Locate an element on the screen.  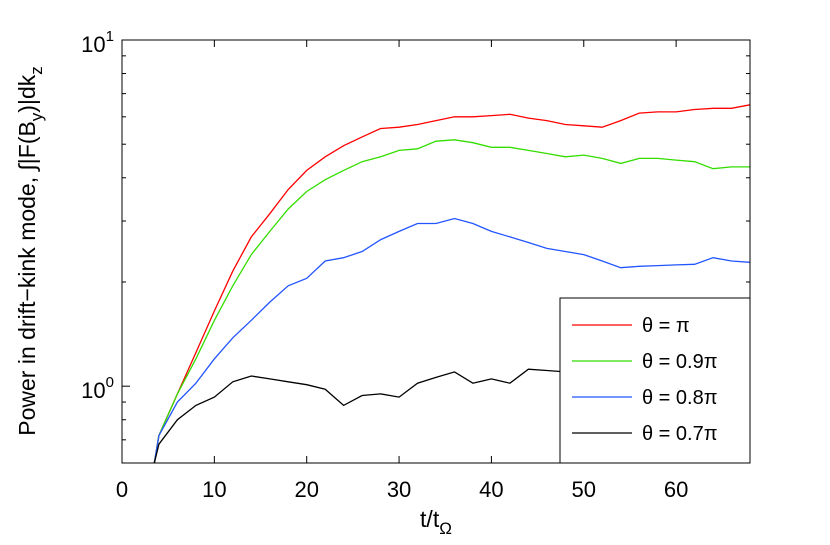
legend-label-0: θ = π is located at coordinates (666, 326).